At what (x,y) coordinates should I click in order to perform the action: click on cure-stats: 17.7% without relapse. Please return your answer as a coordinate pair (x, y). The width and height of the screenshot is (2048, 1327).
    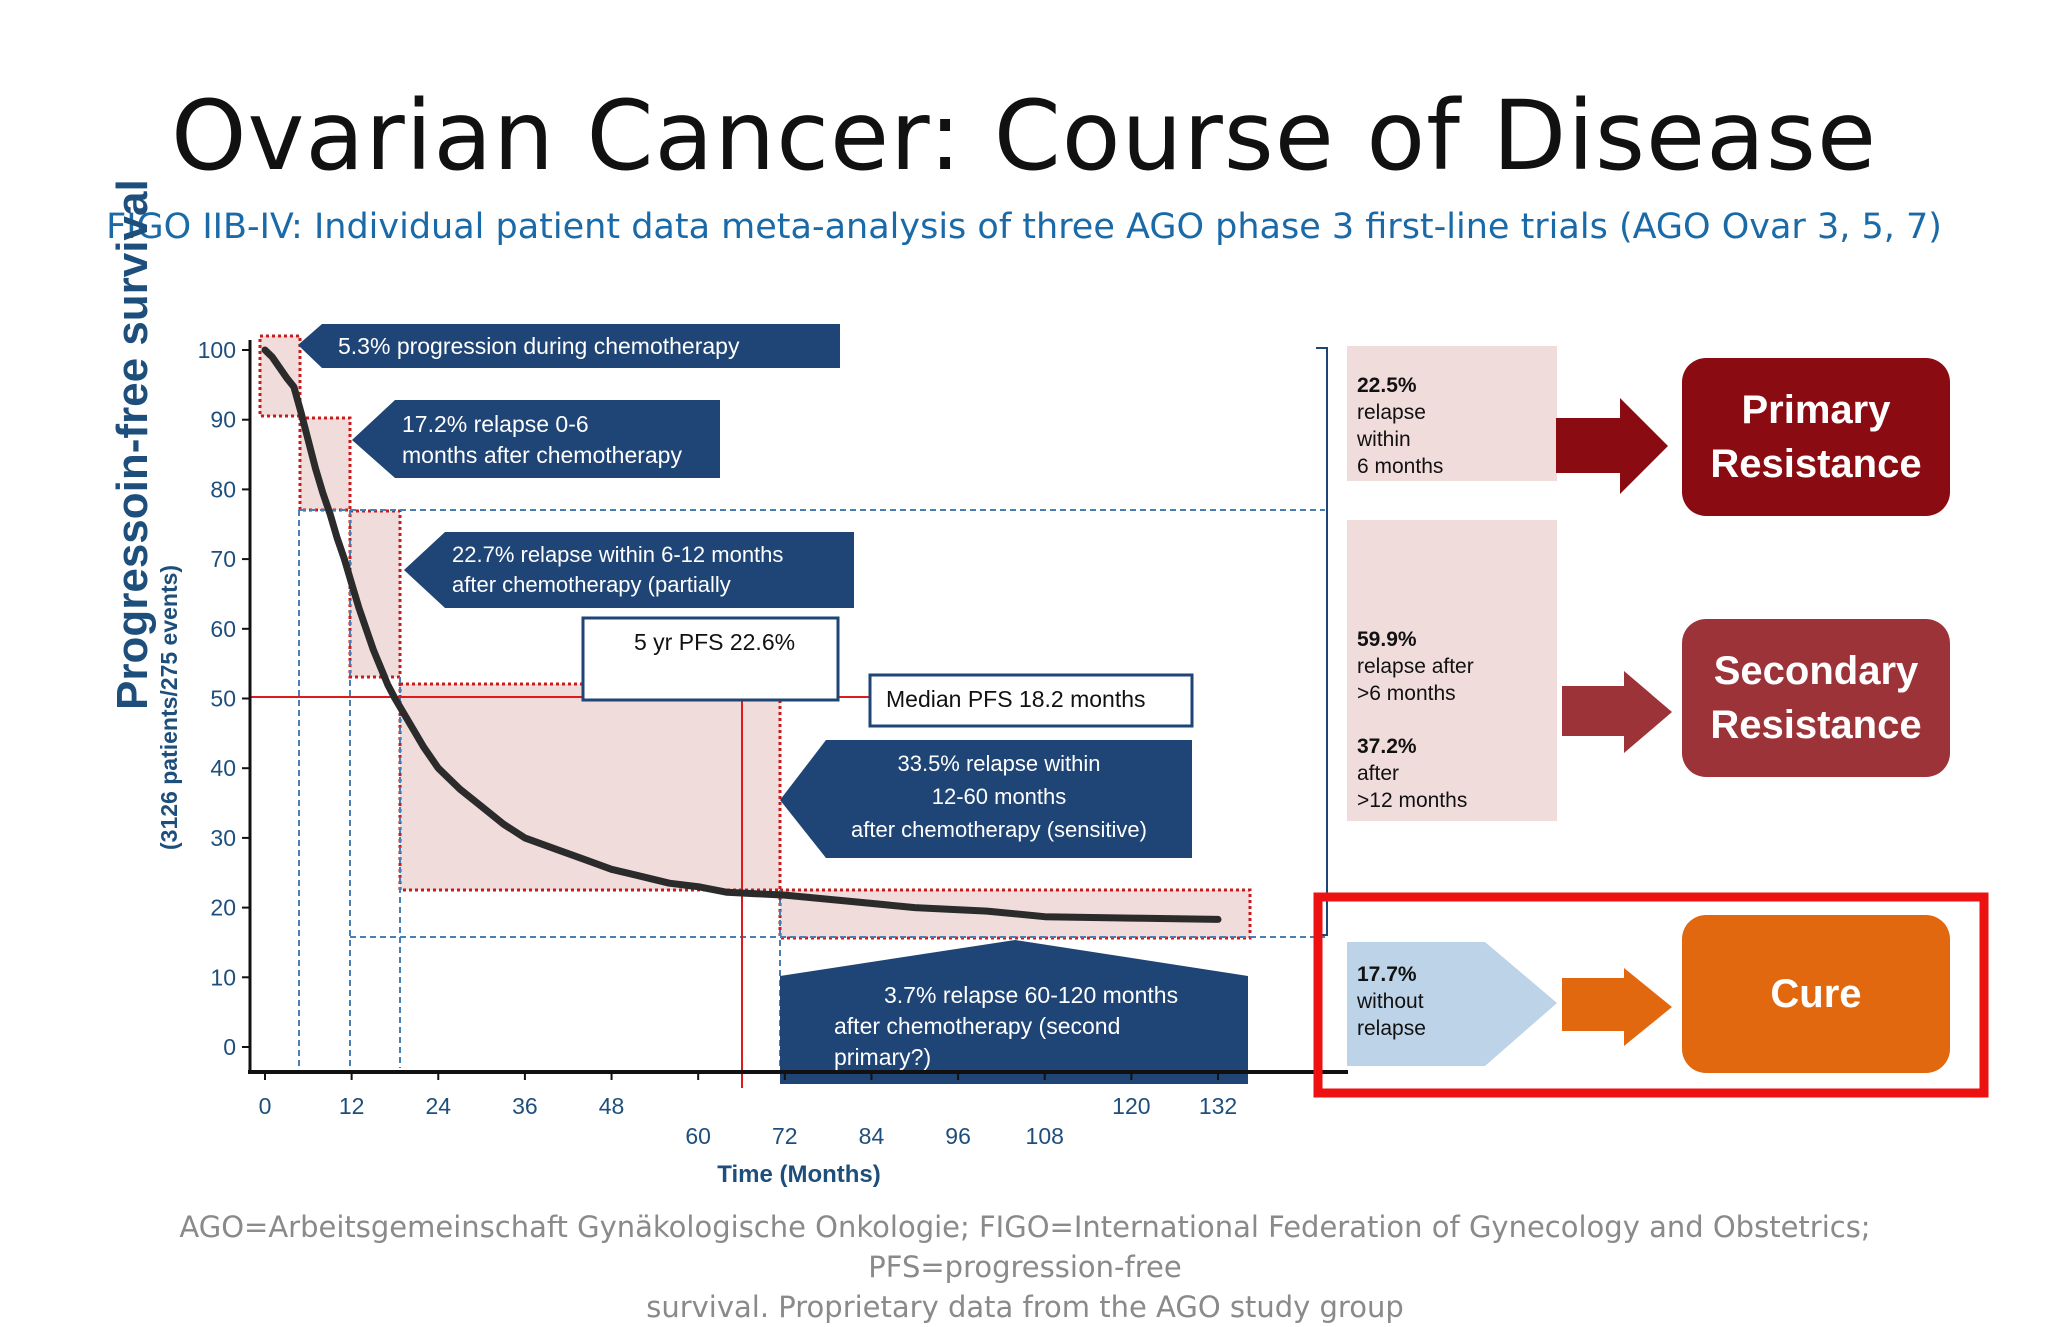
    Looking at the image, I should click on (1391, 1001).